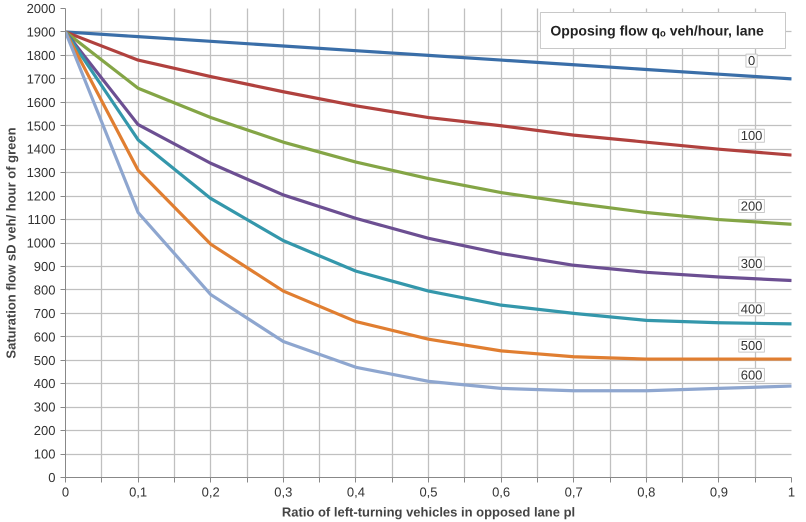 This screenshot has height=522, width=806. What do you see at coordinates (428, 492) in the screenshot?
I see `x-tick-label: 0,5` at bounding box center [428, 492].